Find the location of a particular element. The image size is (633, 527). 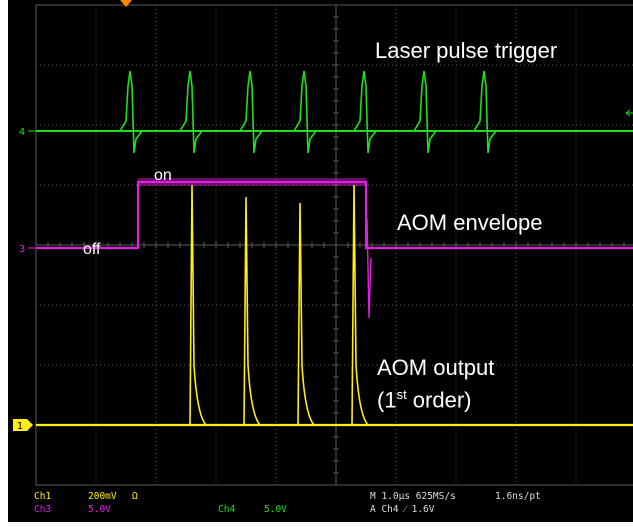

trigger-position-icon is located at coordinates (126, 3).